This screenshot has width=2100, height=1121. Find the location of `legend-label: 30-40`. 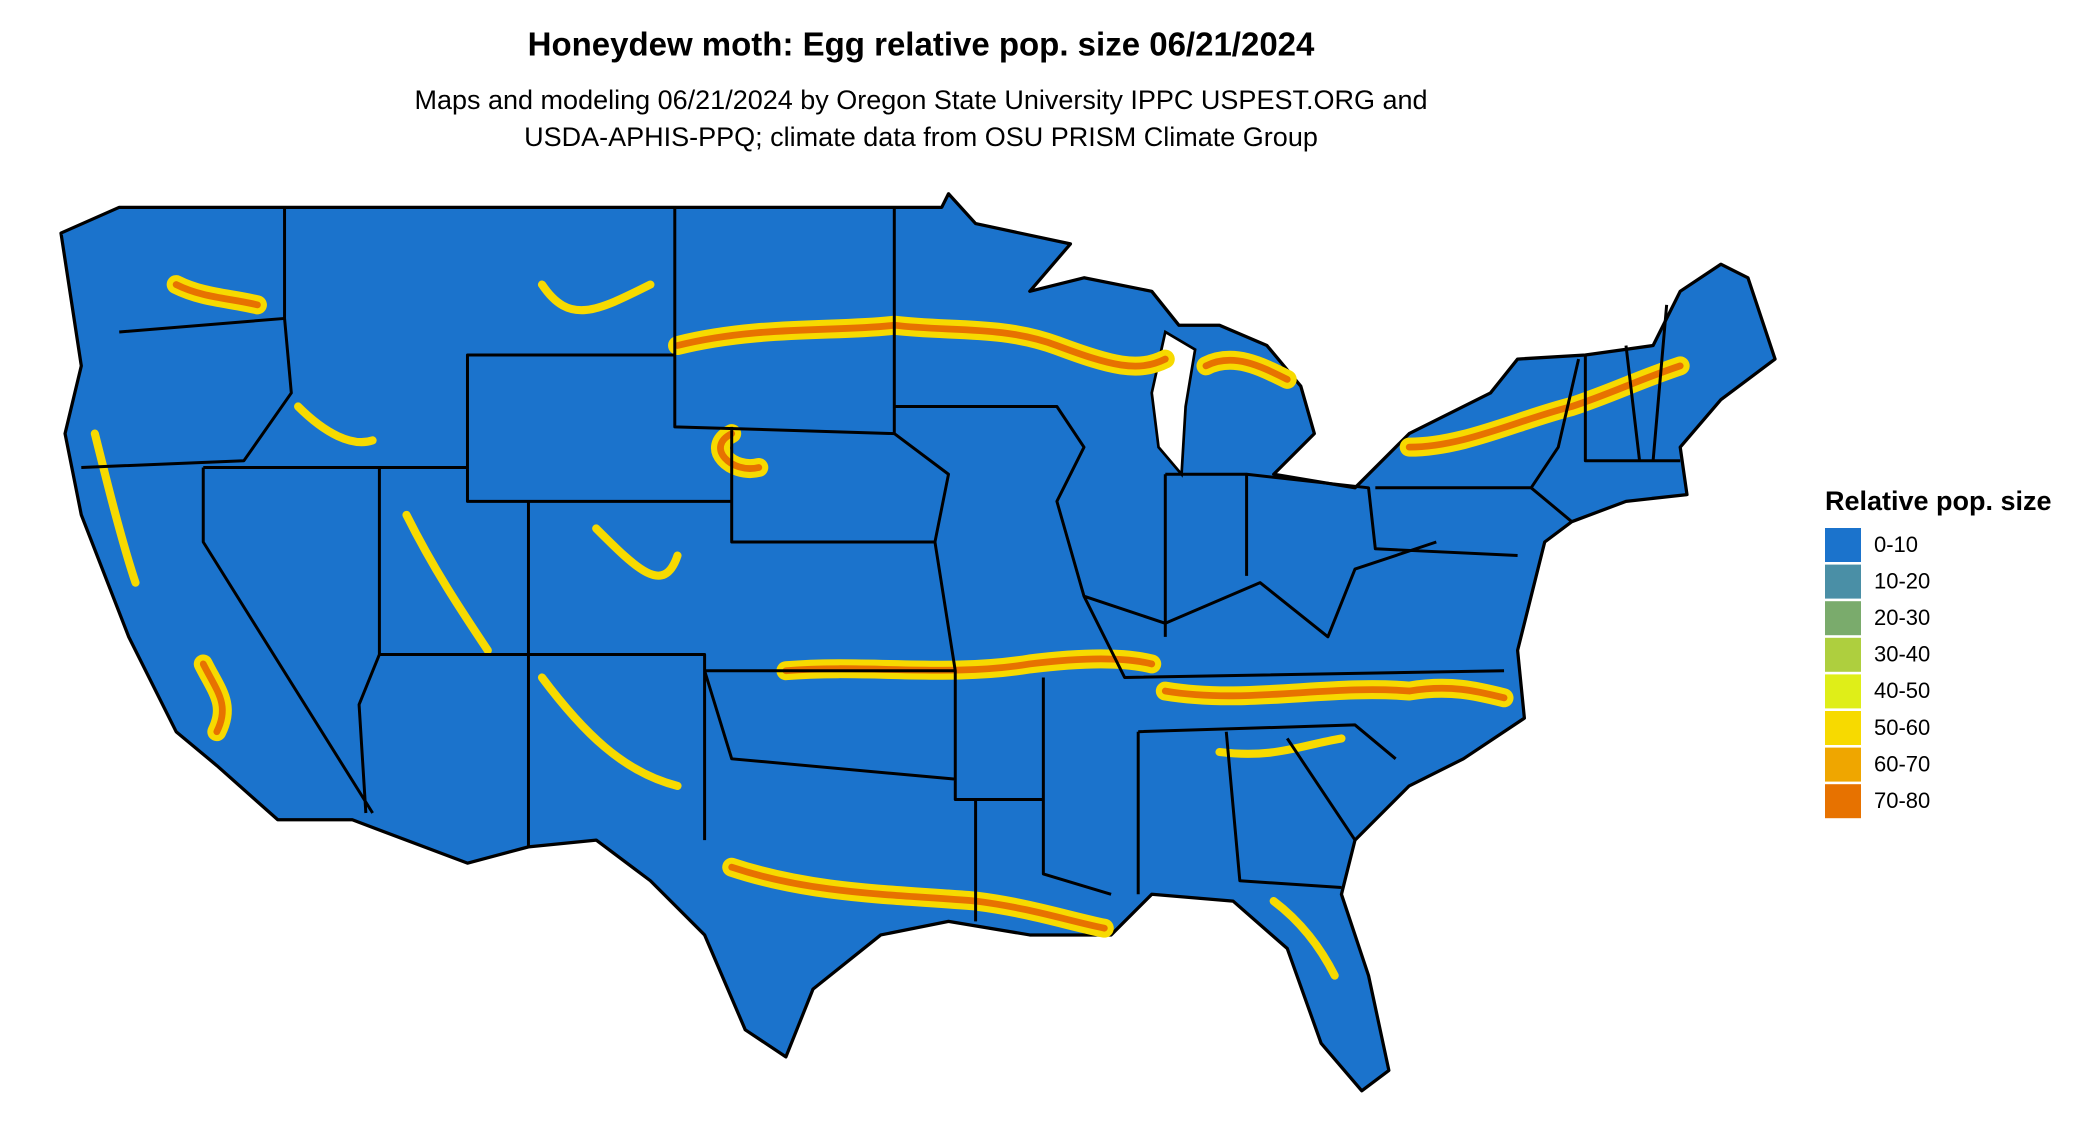

legend-label: 30-40 is located at coordinates (1902, 654).